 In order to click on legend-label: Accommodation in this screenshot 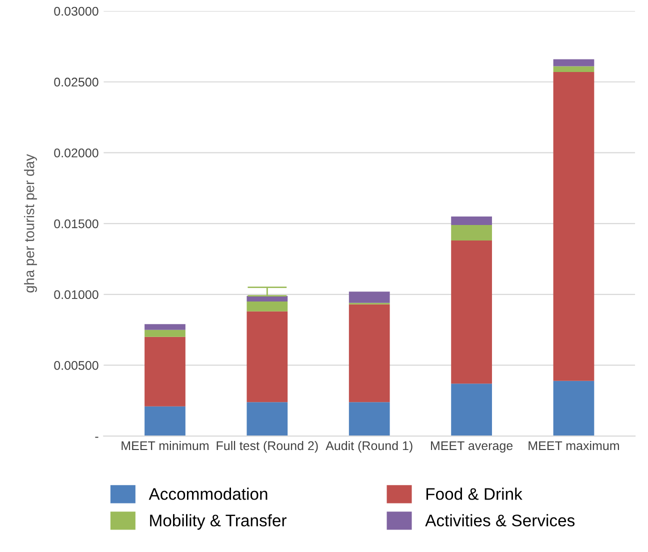, I will do `click(208, 494)`.